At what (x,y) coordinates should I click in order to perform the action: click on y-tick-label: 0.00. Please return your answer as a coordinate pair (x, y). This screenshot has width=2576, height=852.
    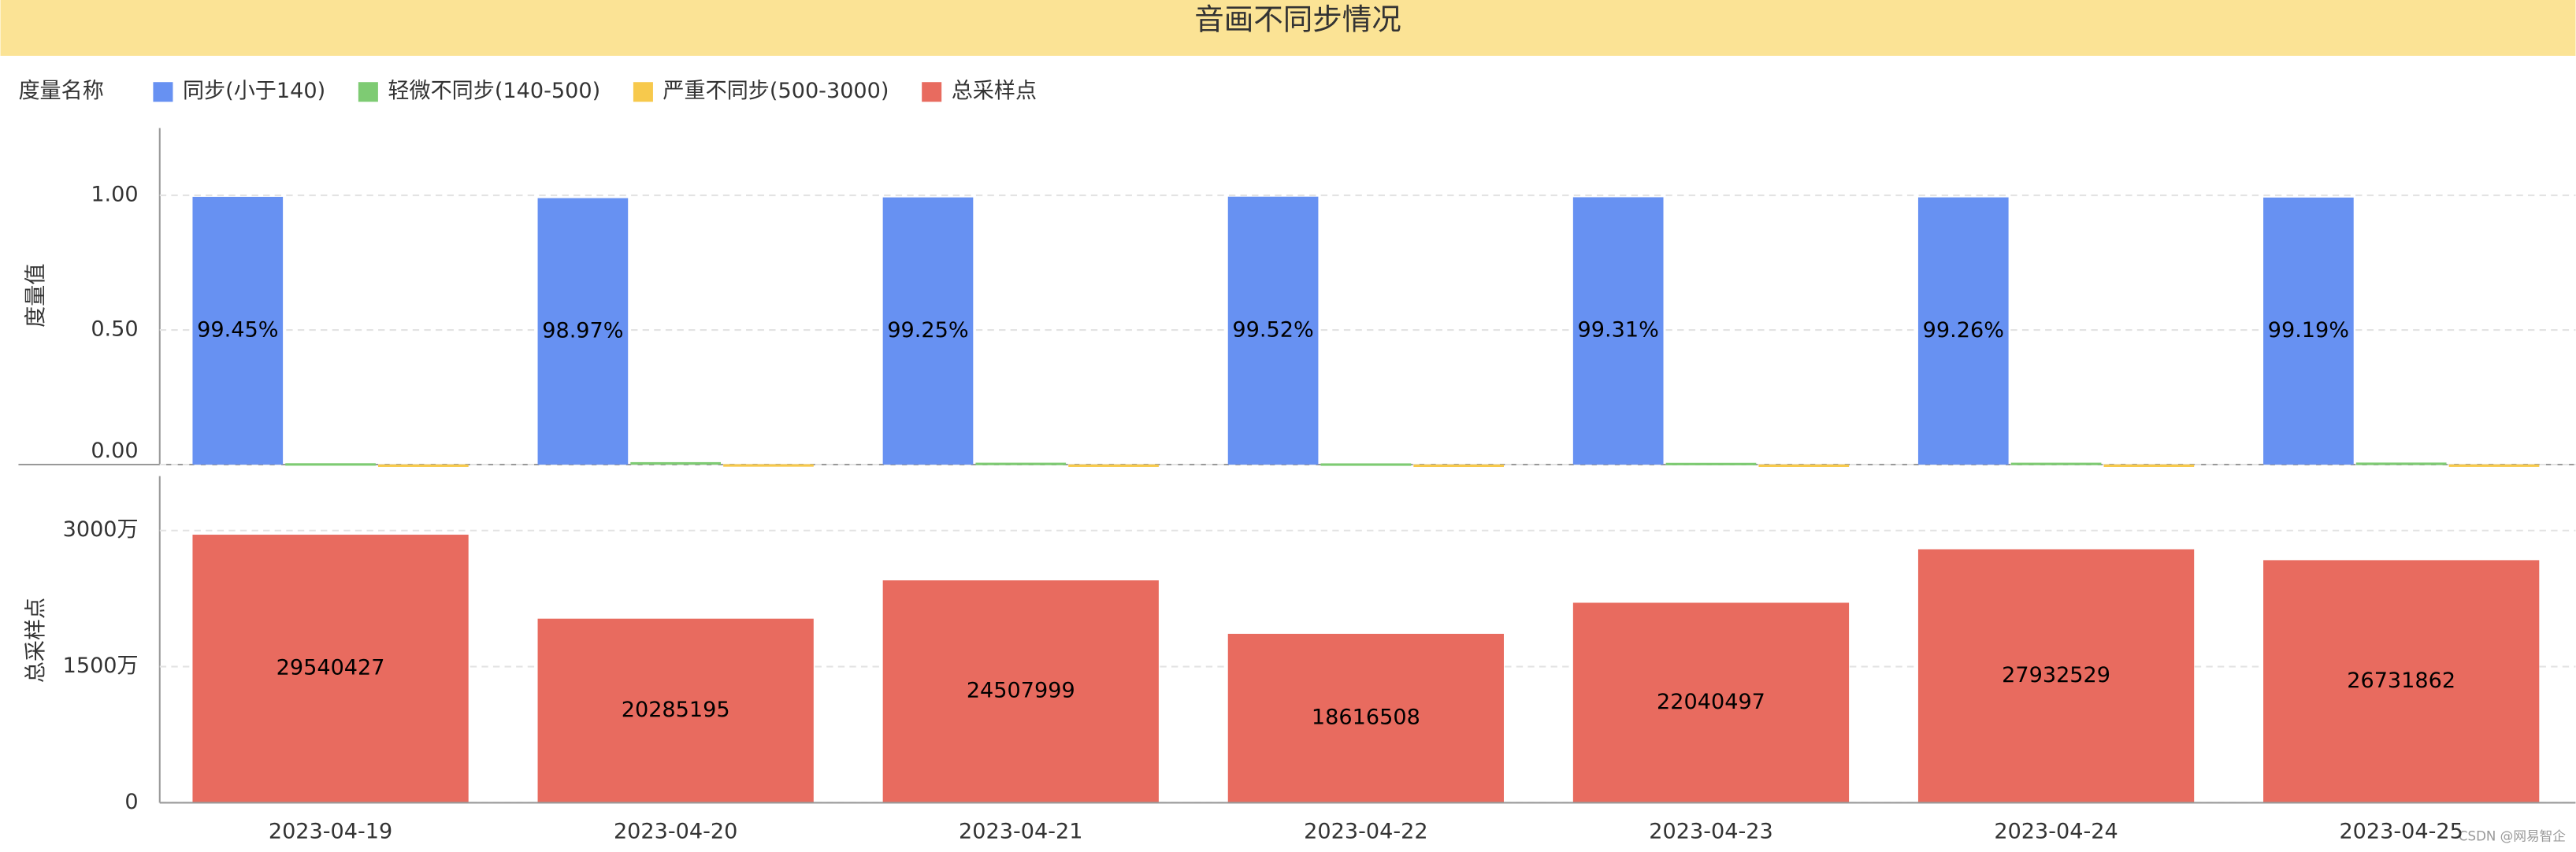
    Looking at the image, I should click on (114, 451).